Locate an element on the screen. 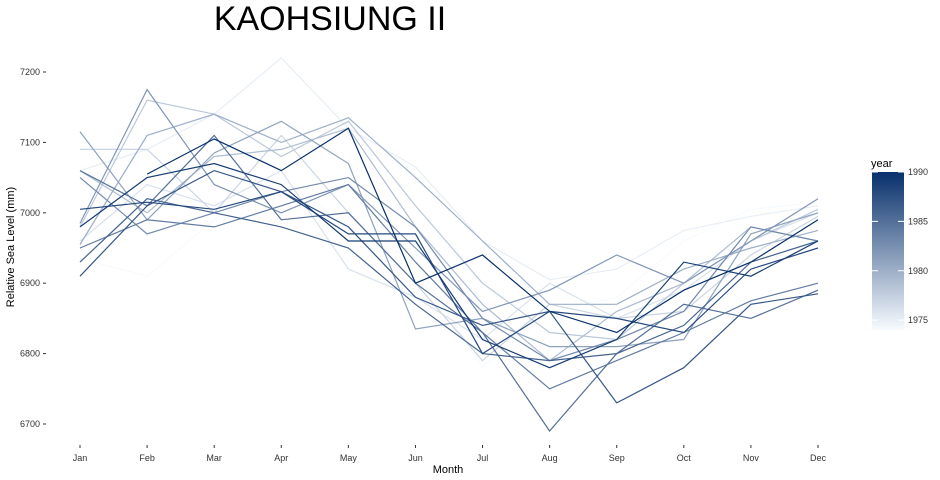  y-tick-label: 7200 is located at coordinates (30, 72).